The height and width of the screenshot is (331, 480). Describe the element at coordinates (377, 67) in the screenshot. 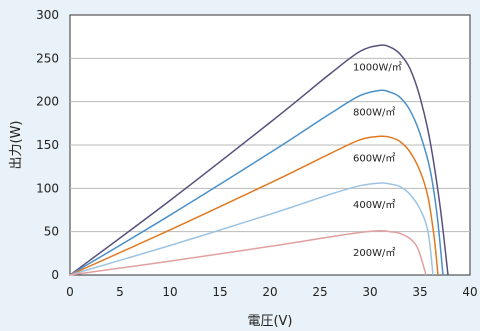

I see `series-label-0: 1000W/㎡` at that location.